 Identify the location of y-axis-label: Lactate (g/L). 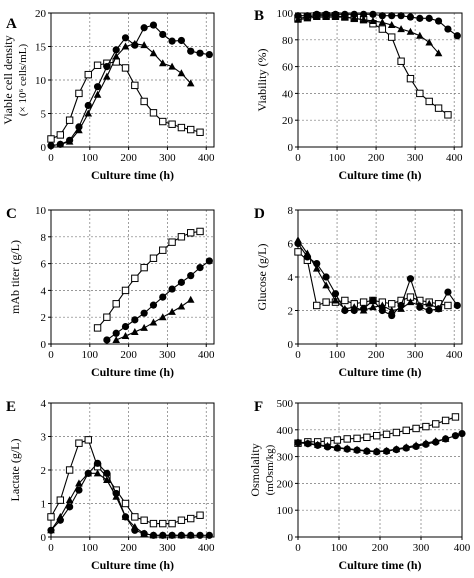
(15, 470).